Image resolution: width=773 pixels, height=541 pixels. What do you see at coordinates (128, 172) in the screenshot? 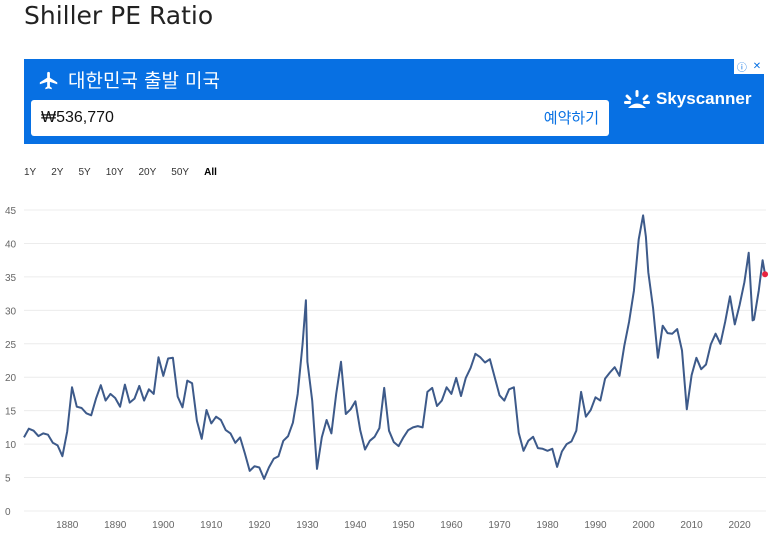
I see `range-selector: 1Y 2Y 5Y 10Y 20Y 50Y All` at bounding box center [128, 172].